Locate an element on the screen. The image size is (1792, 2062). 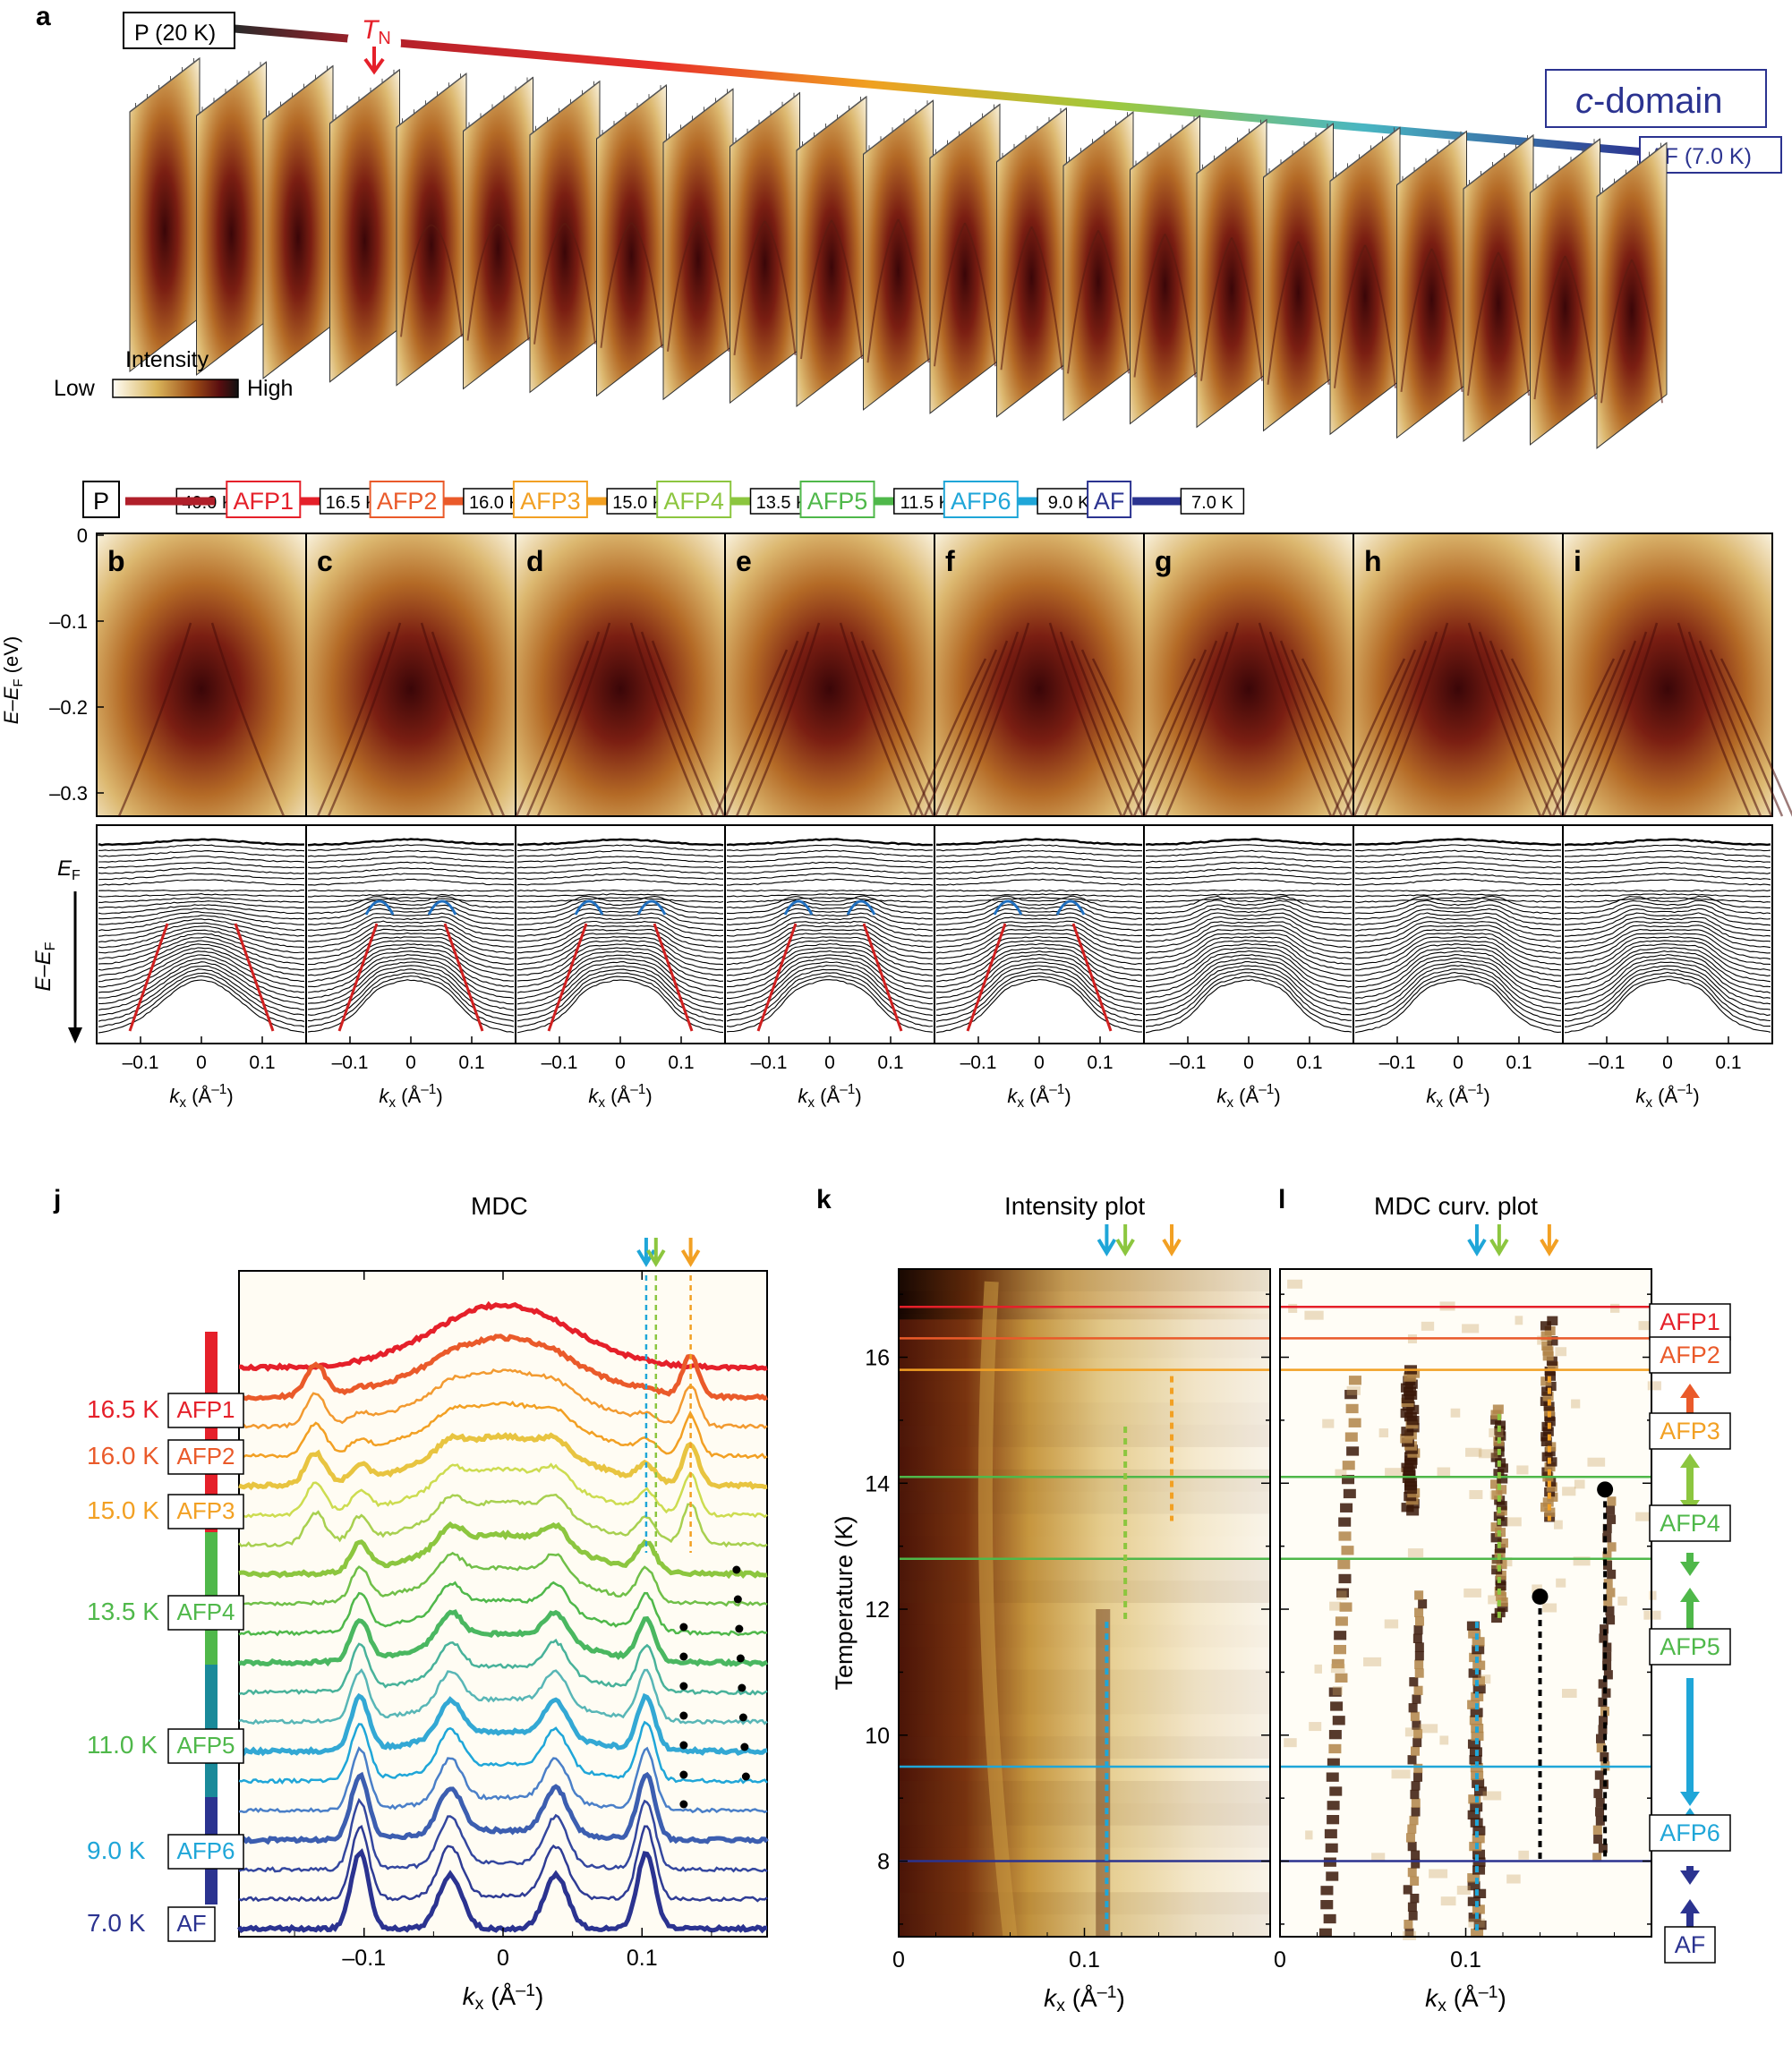
phase-box-label: AFP5 is located at coordinates (1690, 1646).